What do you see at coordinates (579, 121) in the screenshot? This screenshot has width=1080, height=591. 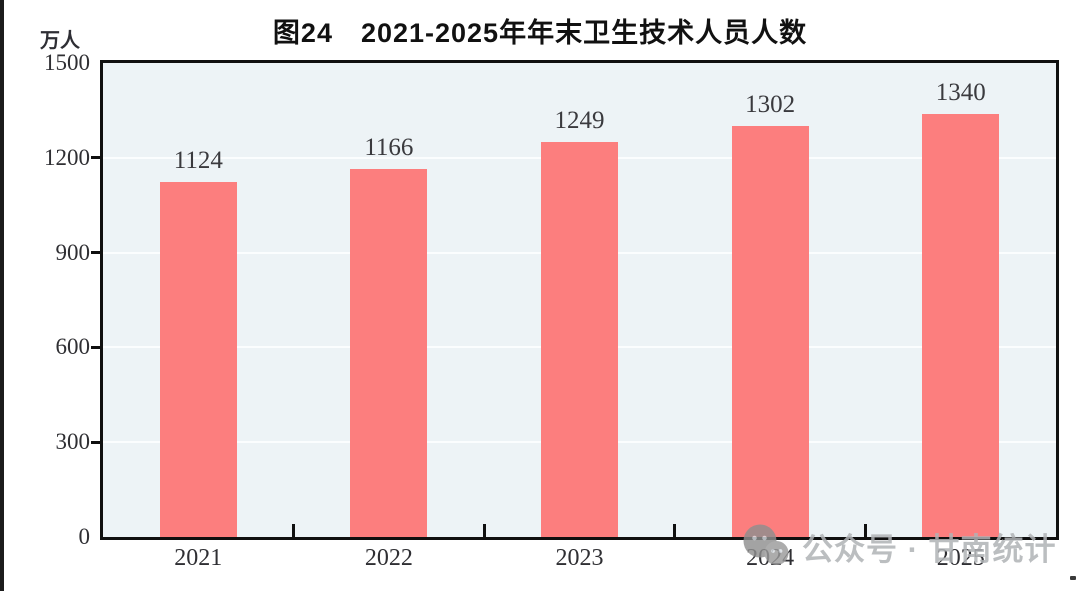 I see `value-label-2023: 1249` at bounding box center [579, 121].